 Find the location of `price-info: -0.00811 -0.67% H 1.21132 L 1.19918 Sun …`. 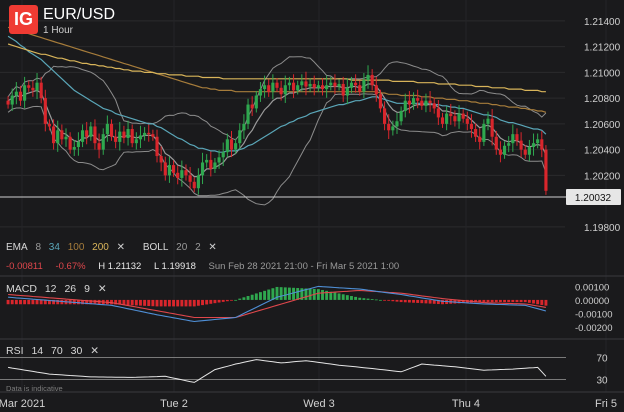

price-info: -0.00811 -0.67% H 1.21132 L 1.19918 Sun … is located at coordinates (202, 266).